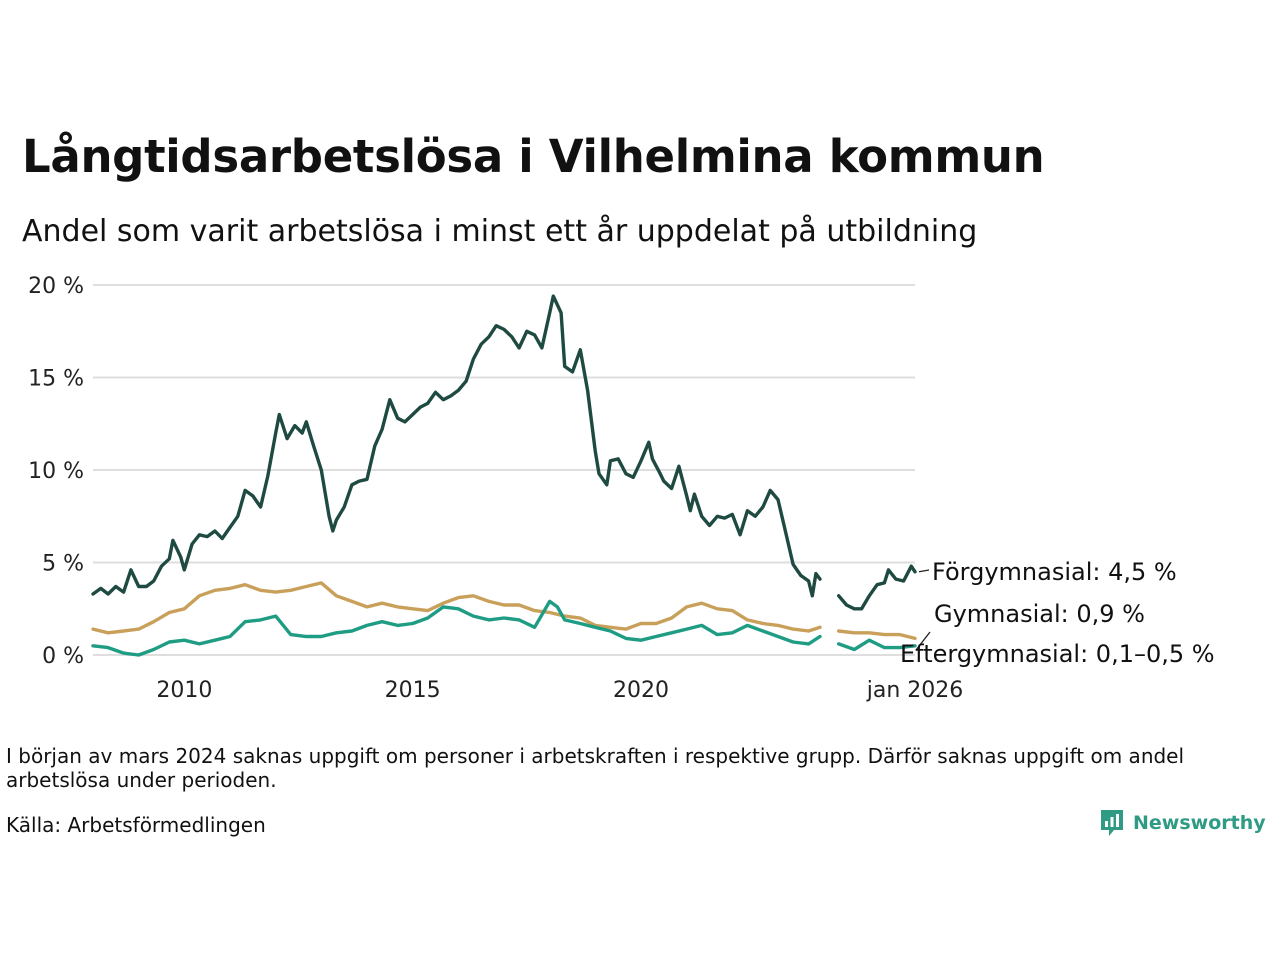  I want to click on source-line: Källa: Arbetsförmedlingen, so click(136, 825).